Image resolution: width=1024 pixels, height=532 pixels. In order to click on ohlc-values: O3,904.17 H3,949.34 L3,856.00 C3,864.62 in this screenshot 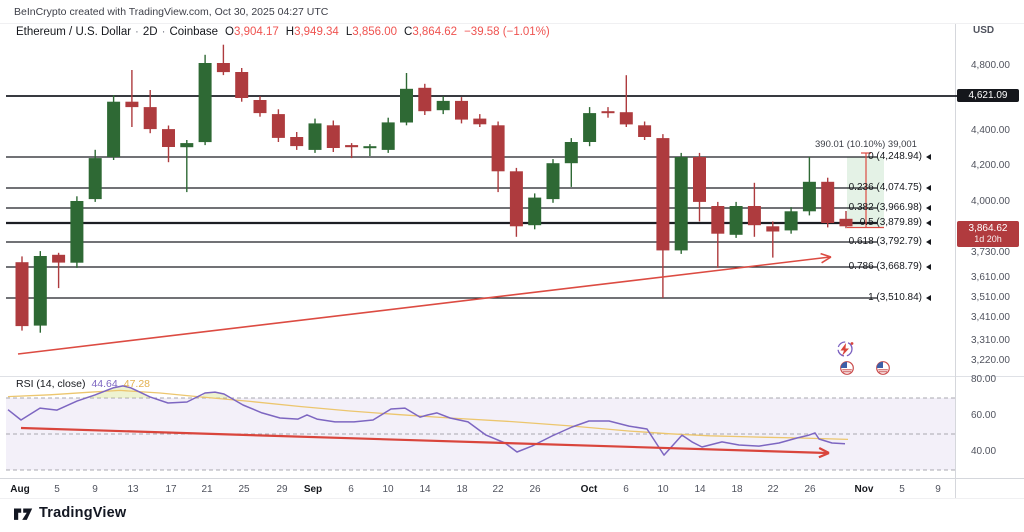, I will do `click(337, 32)`.